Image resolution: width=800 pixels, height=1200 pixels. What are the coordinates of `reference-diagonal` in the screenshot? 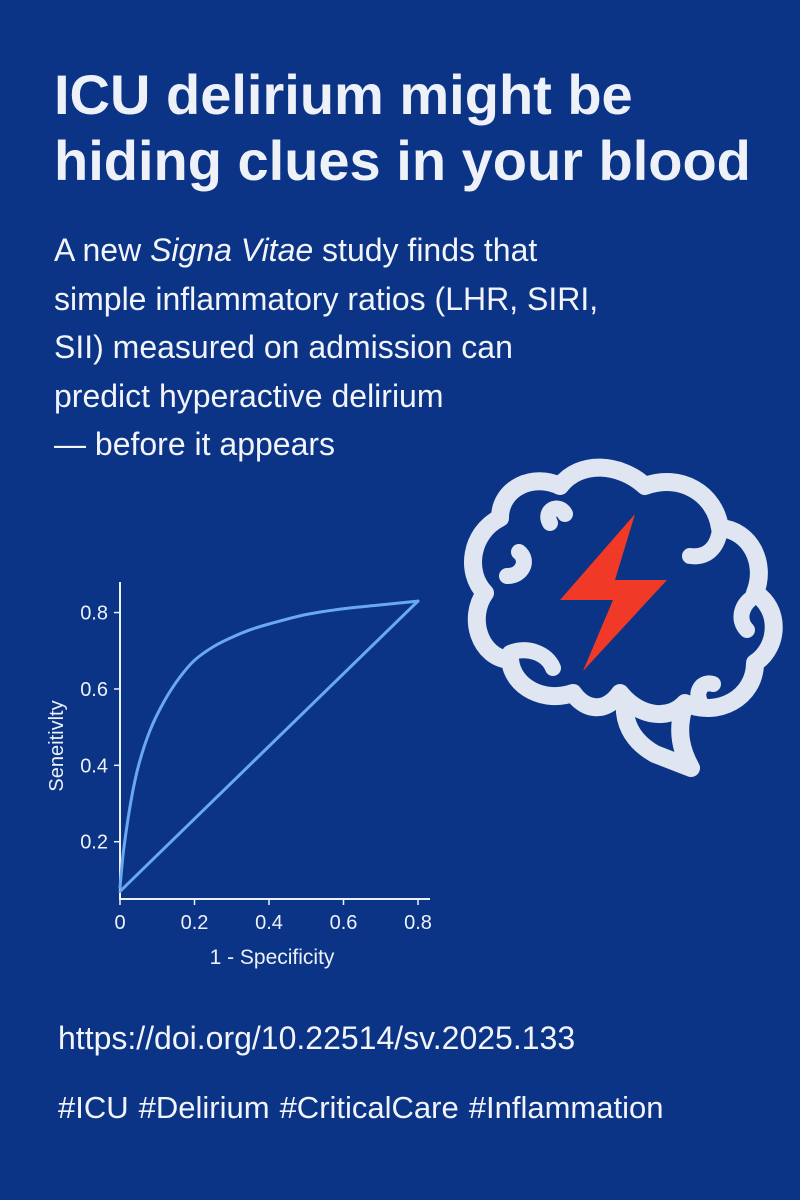 It's located at (269, 746).